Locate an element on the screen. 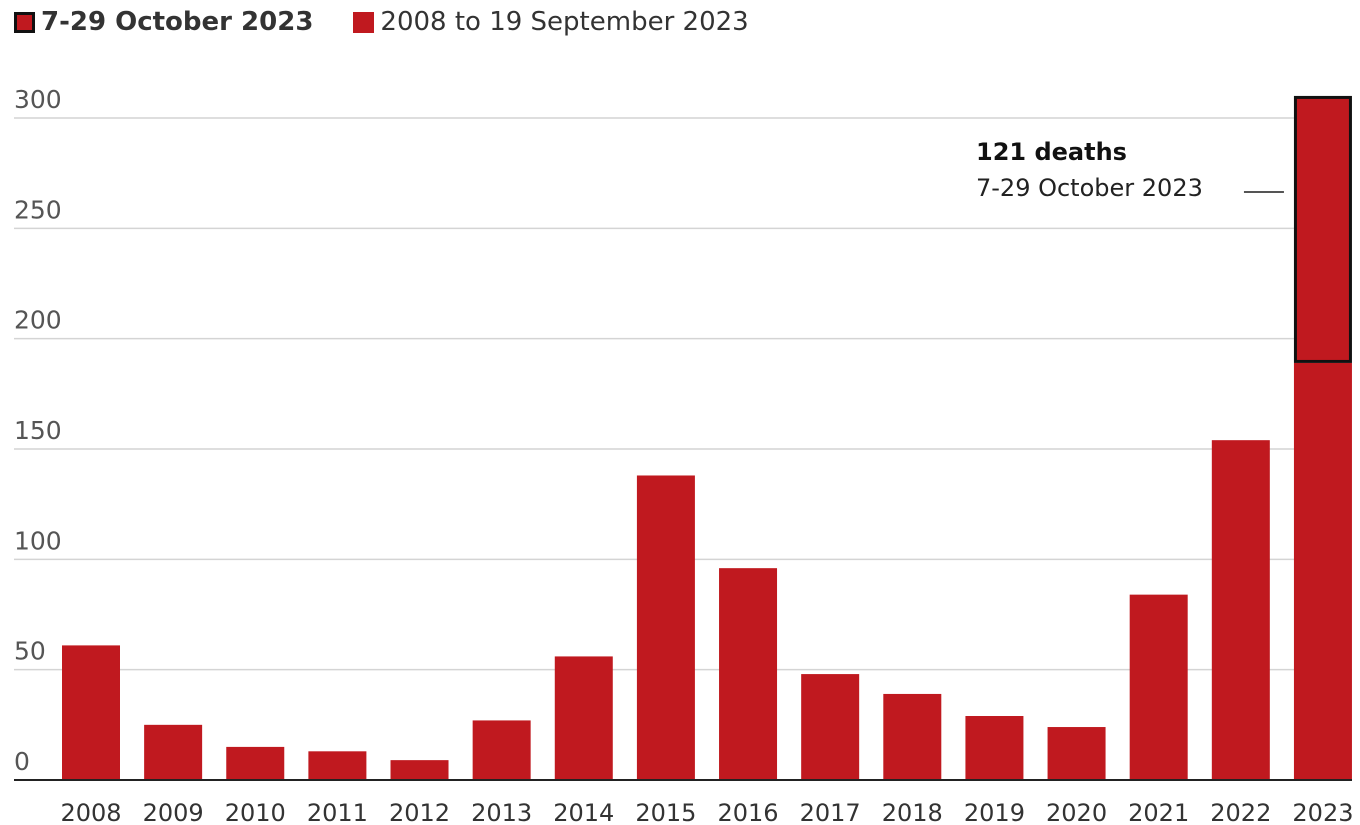  x-tick-label-2017: 2017 is located at coordinates (830, 812).